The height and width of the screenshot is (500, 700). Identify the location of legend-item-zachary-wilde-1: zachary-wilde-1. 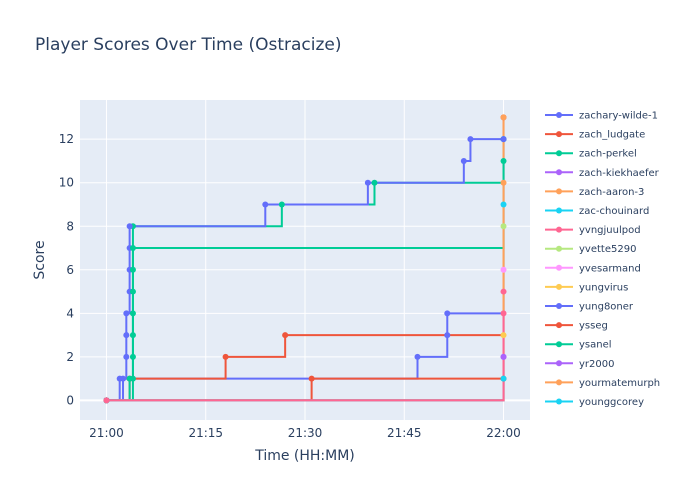
(601, 116).